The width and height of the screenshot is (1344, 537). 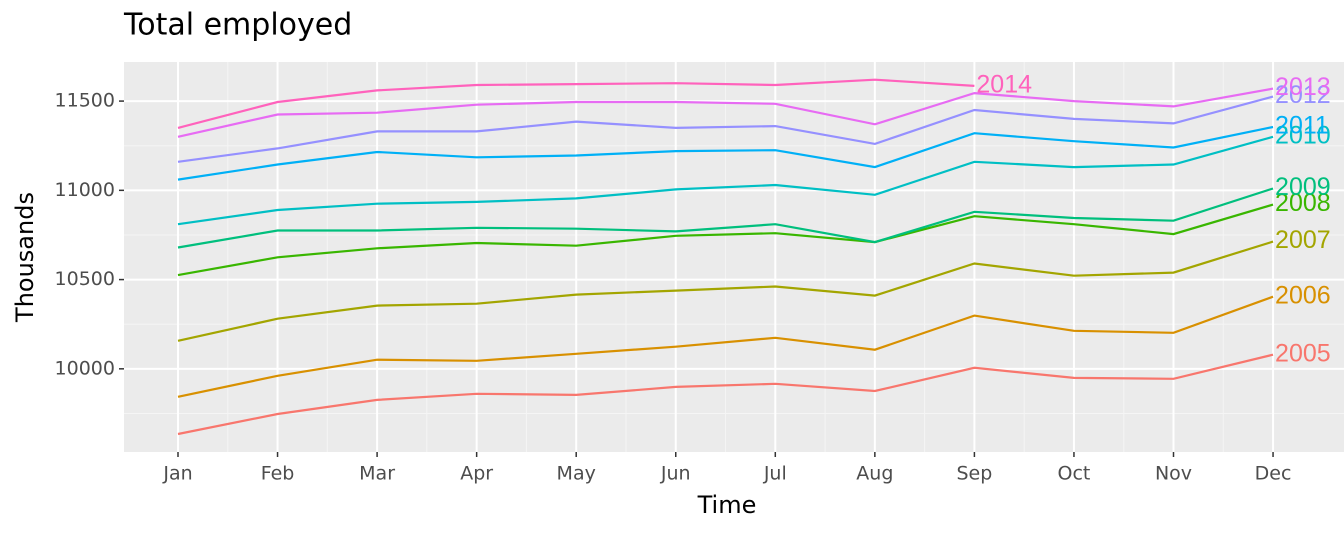 I want to click on series-label: 2013, so click(x=1303, y=87).